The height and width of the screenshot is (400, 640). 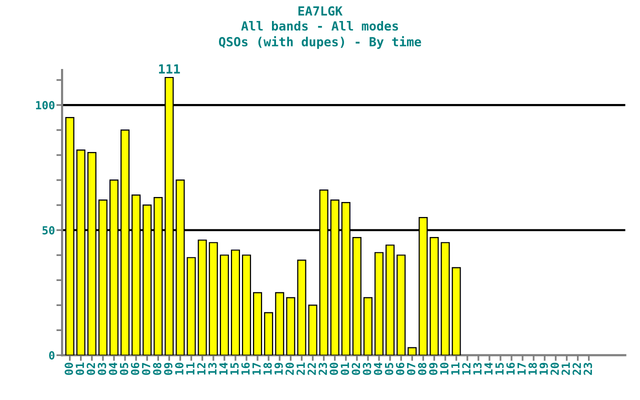 What do you see at coordinates (169, 69) in the screenshot?
I see `data-label: 111` at bounding box center [169, 69].